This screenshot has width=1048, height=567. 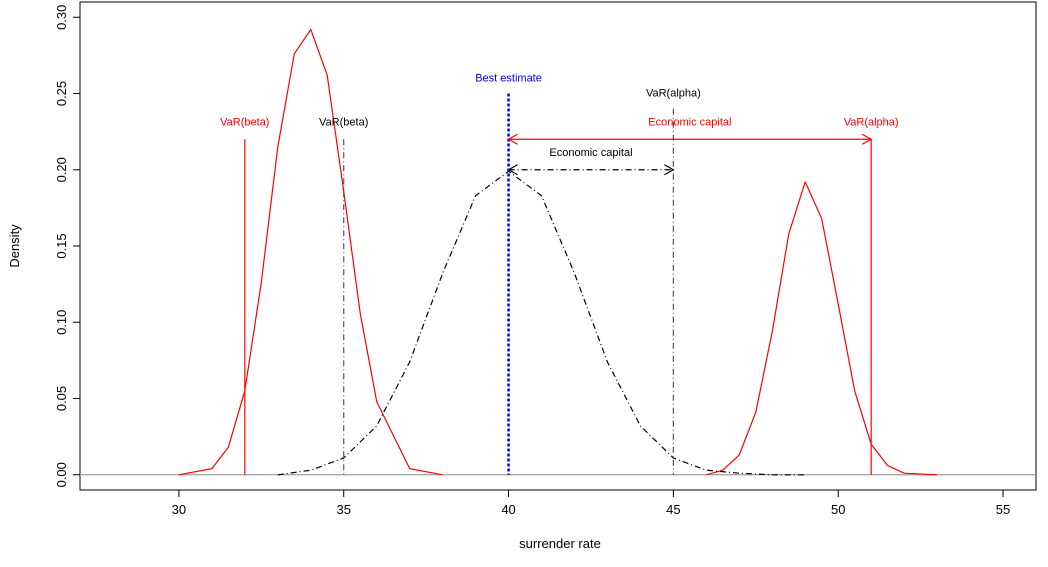 What do you see at coordinates (508, 509) in the screenshot?
I see `x-tick-label: 40` at bounding box center [508, 509].